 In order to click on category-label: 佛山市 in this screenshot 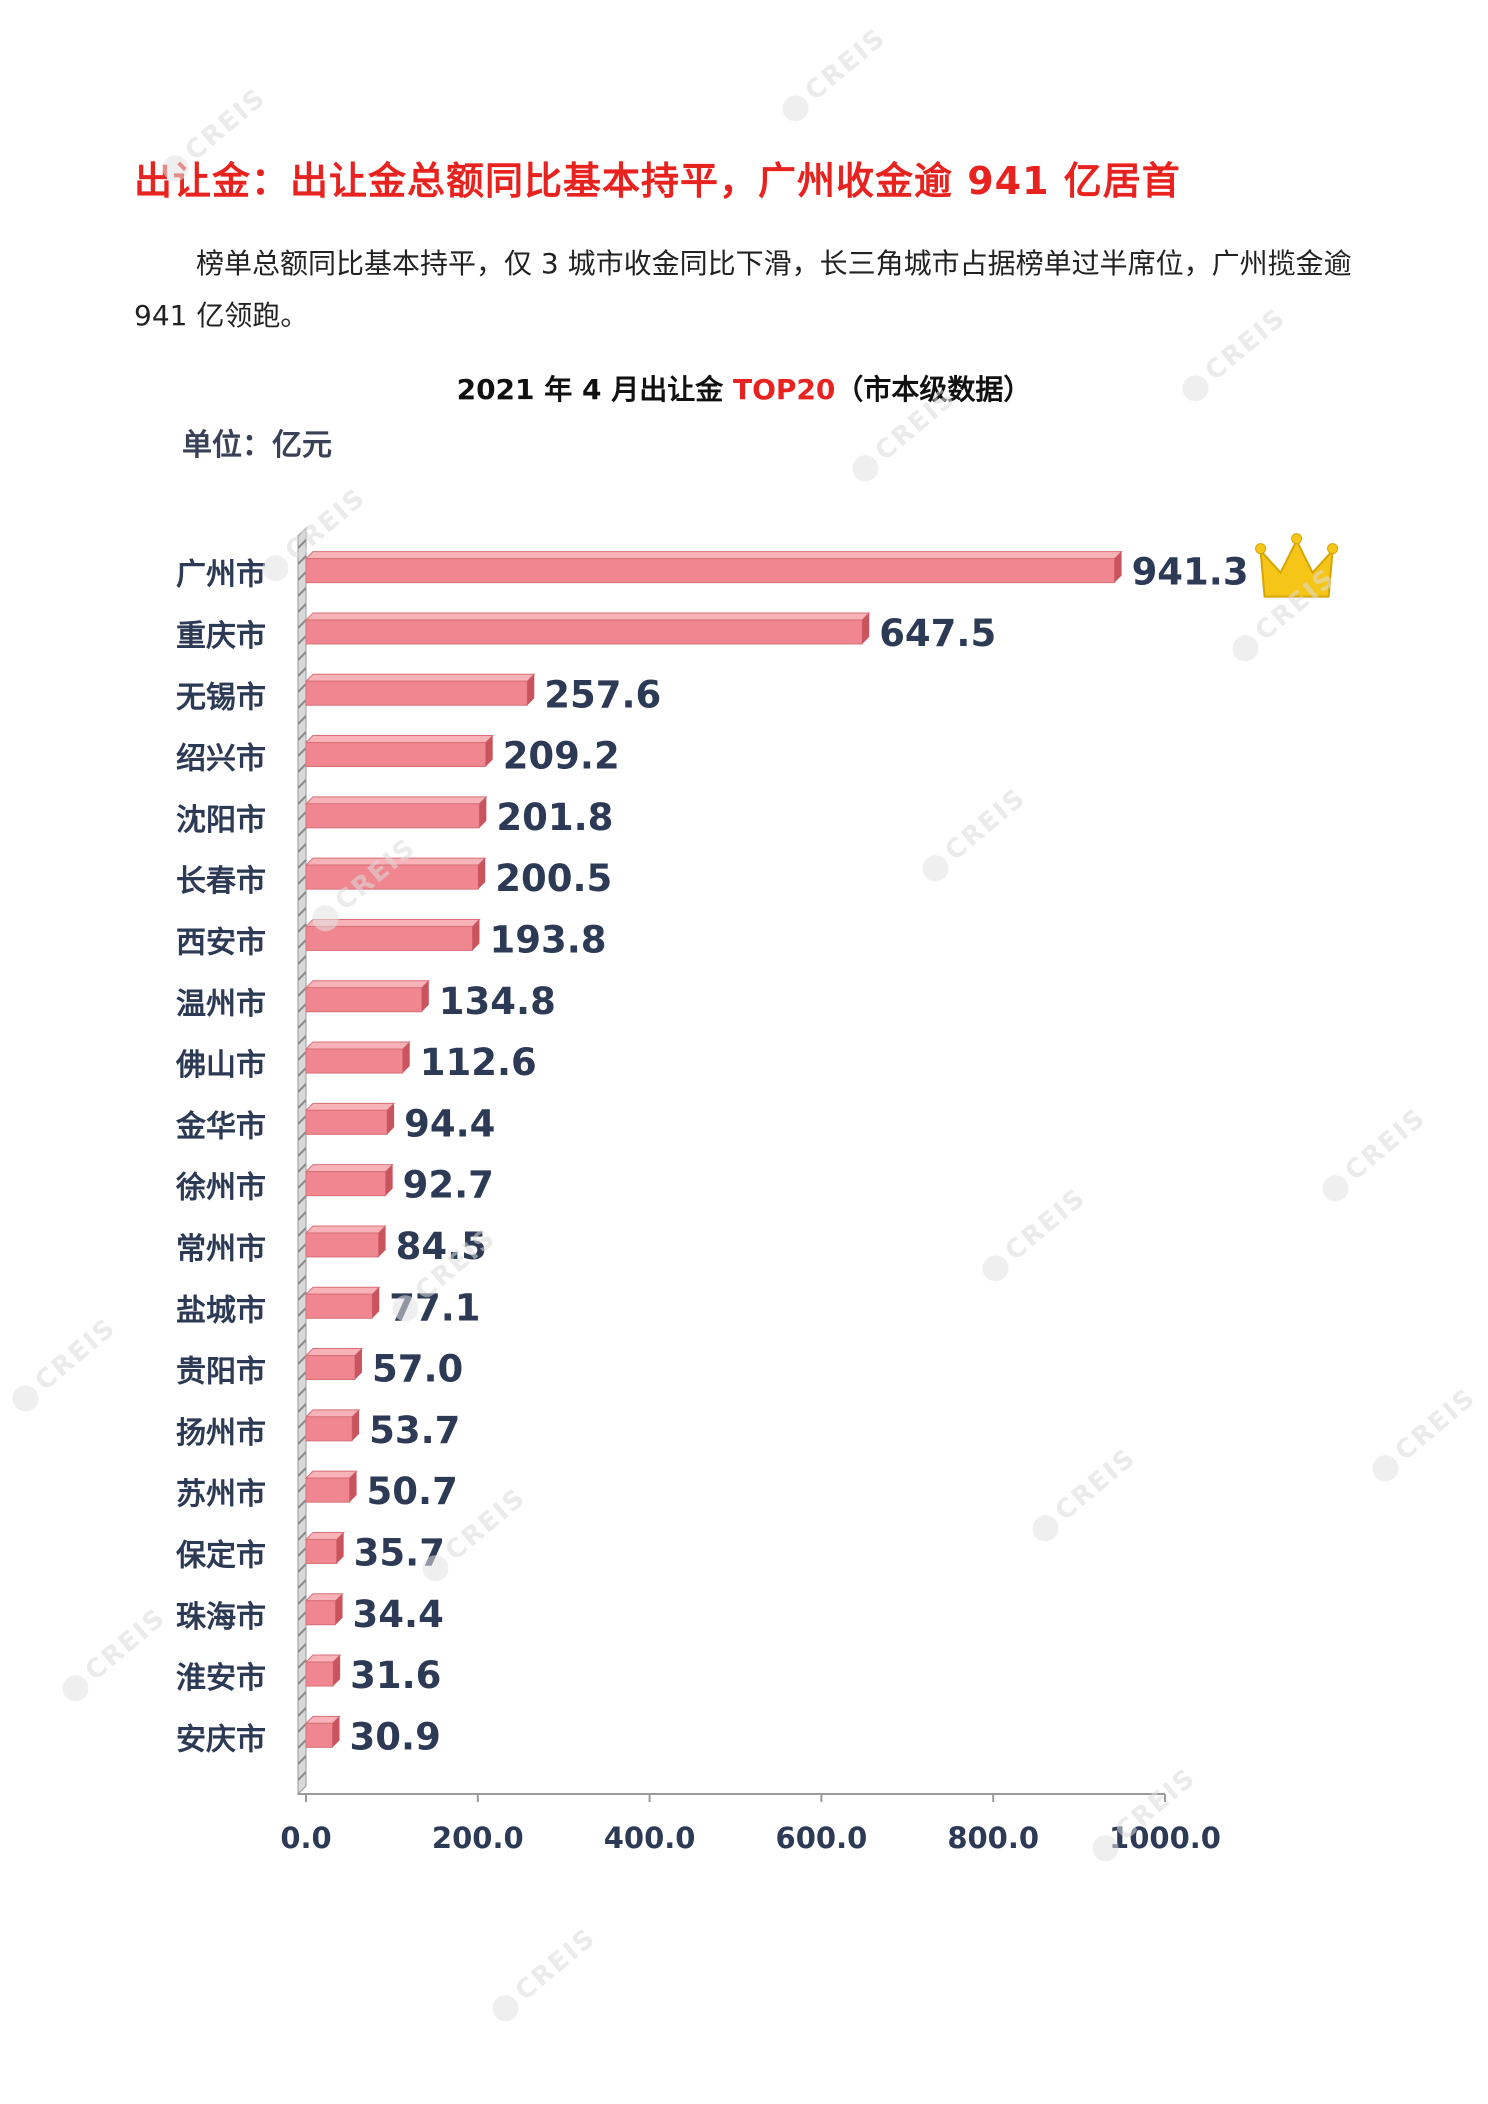, I will do `click(220, 1065)`.